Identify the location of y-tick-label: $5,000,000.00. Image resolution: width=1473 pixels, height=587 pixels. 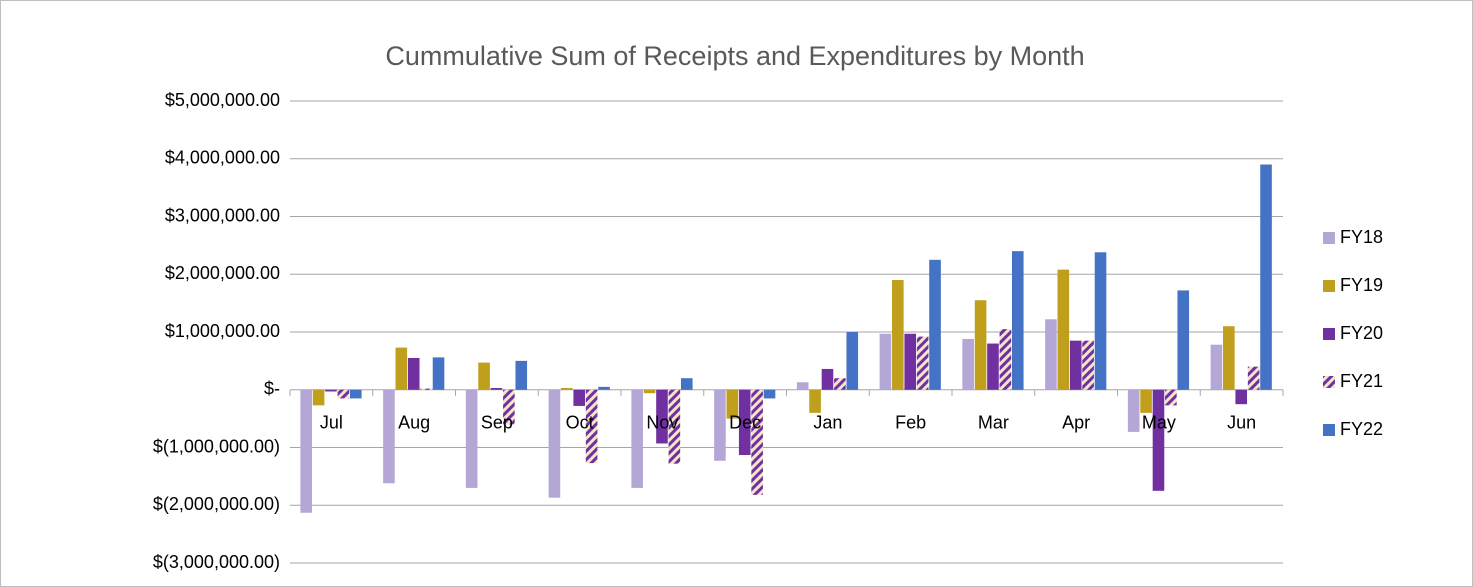
(222, 100).